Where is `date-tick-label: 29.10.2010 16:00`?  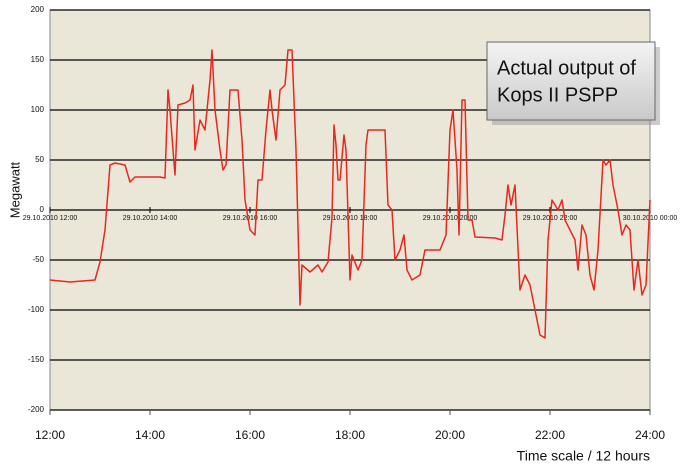
date-tick-label: 29.10.2010 16:00 is located at coordinates (250, 218).